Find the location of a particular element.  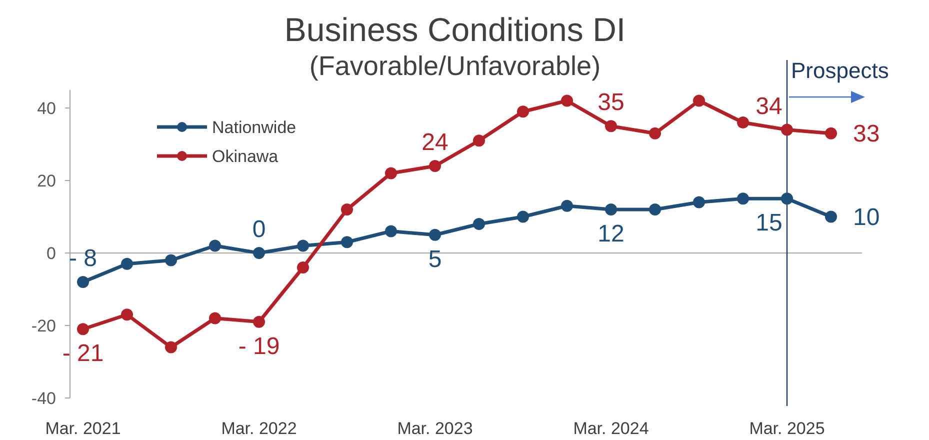

data-label: 15 is located at coordinates (769, 223).